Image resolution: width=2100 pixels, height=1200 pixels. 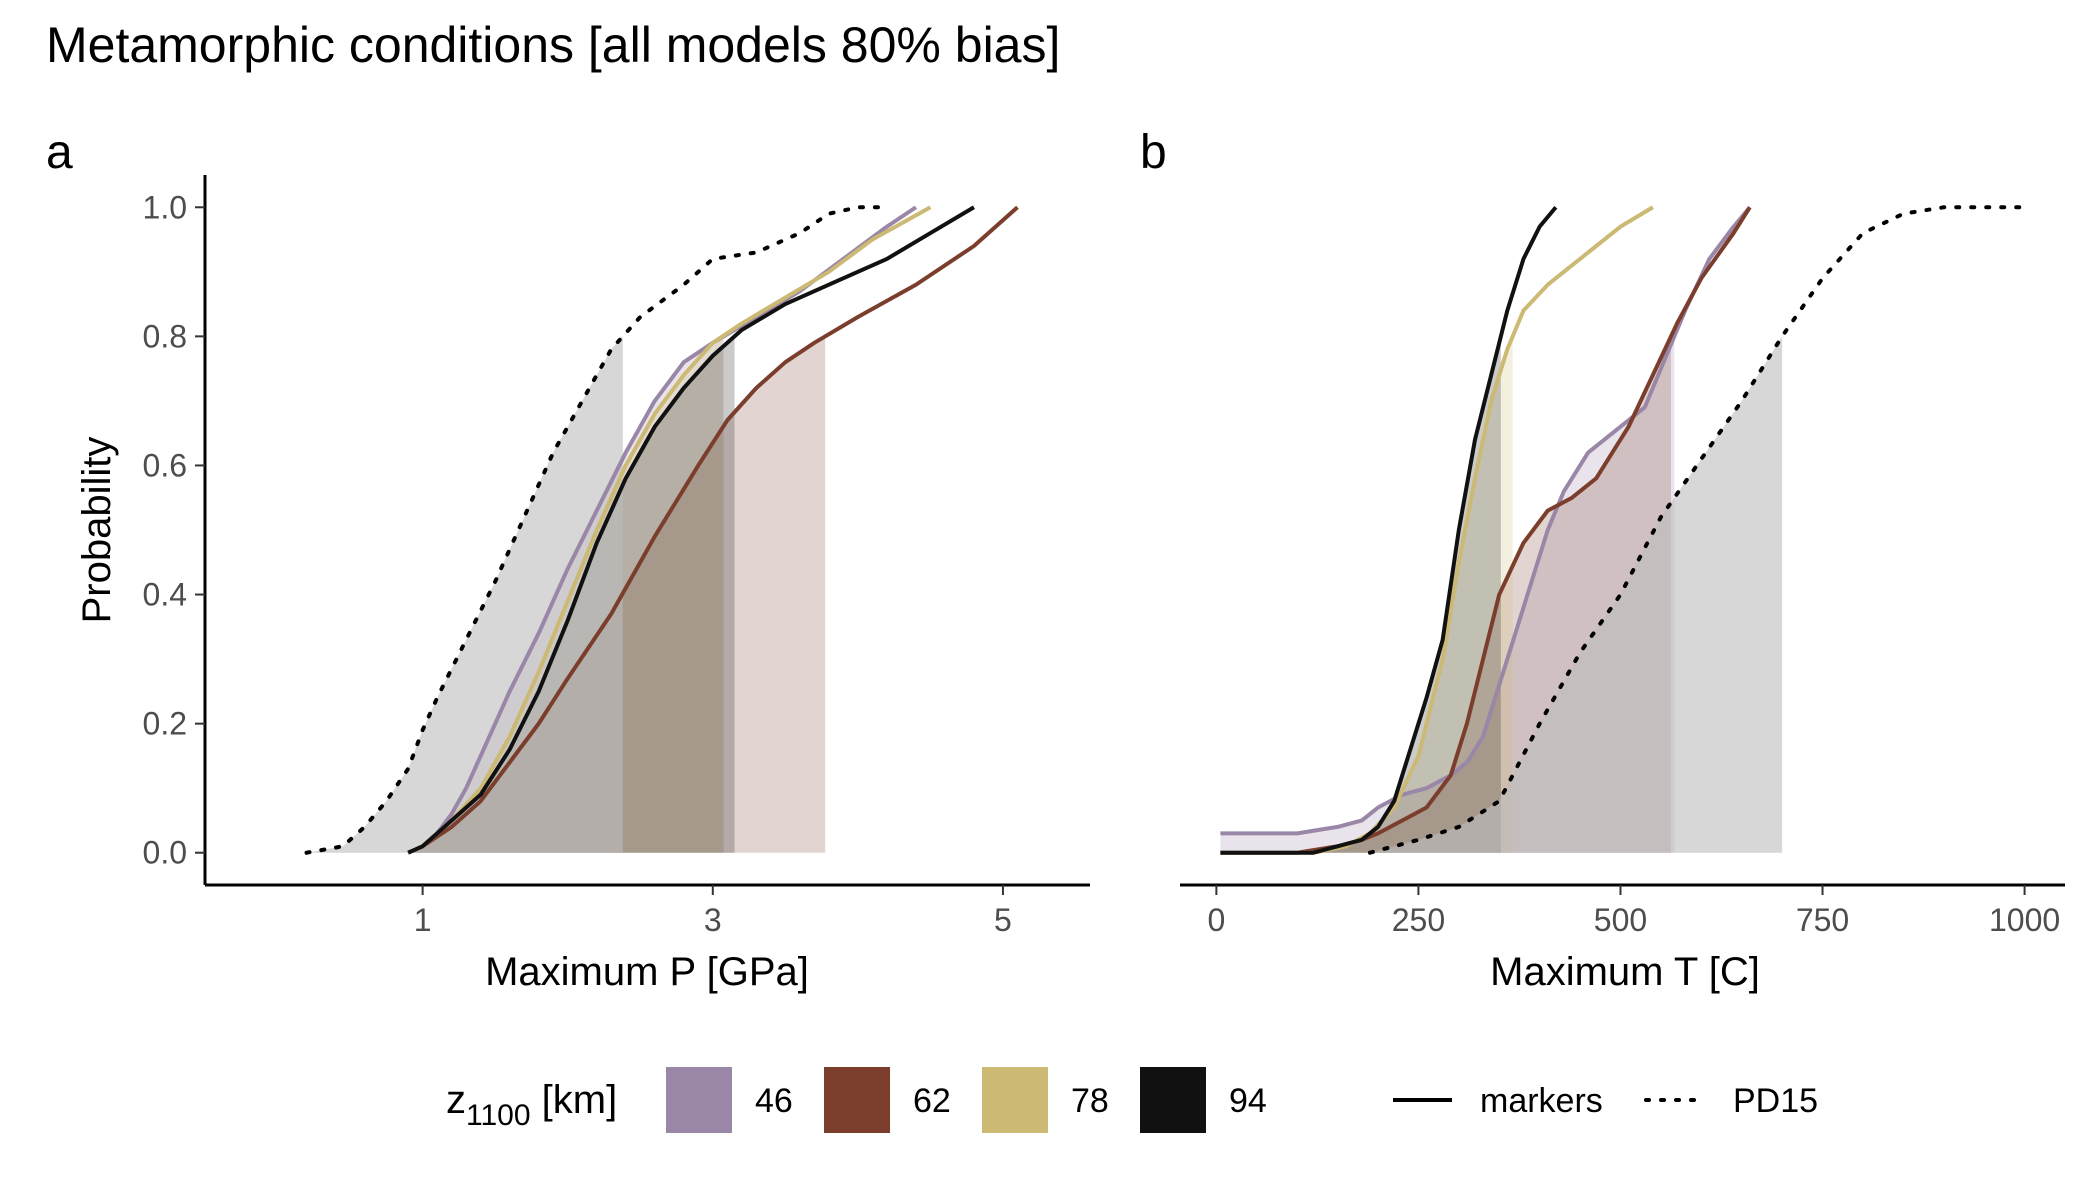 I want to click on panel-b-x-tick-label: 750, so click(x=1822, y=920).